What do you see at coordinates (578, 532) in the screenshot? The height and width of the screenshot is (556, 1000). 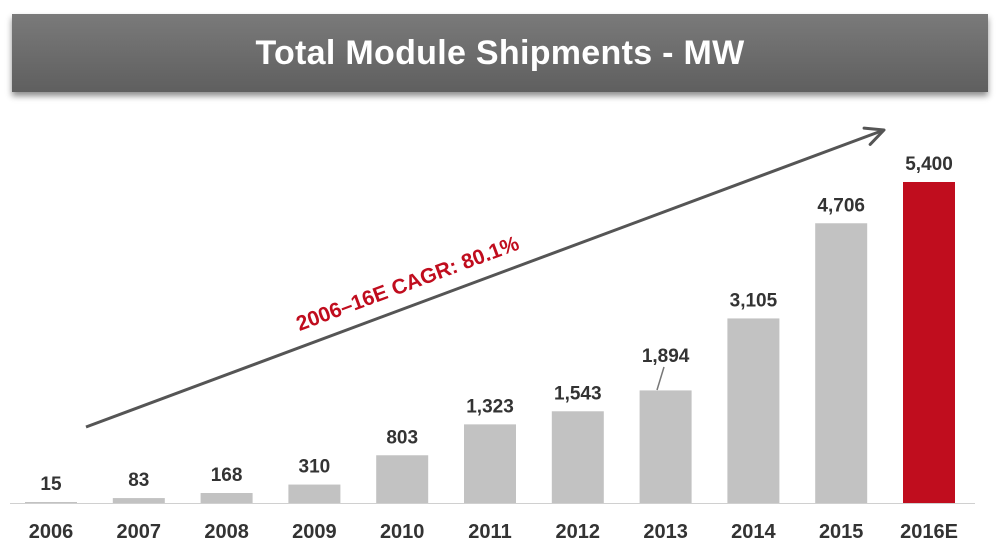 I see `category-label-2012: 2012` at bounding box center [578, 532].